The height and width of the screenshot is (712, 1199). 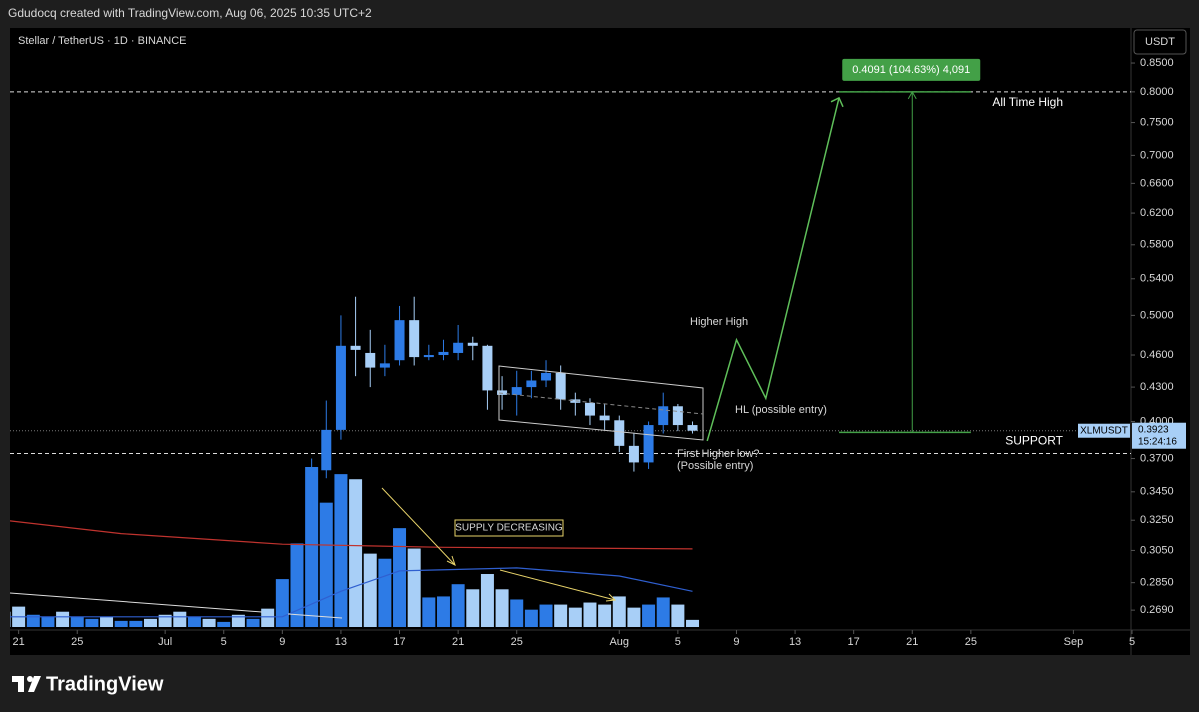 I want to click on channel-mid, so click(x=601, y=403).